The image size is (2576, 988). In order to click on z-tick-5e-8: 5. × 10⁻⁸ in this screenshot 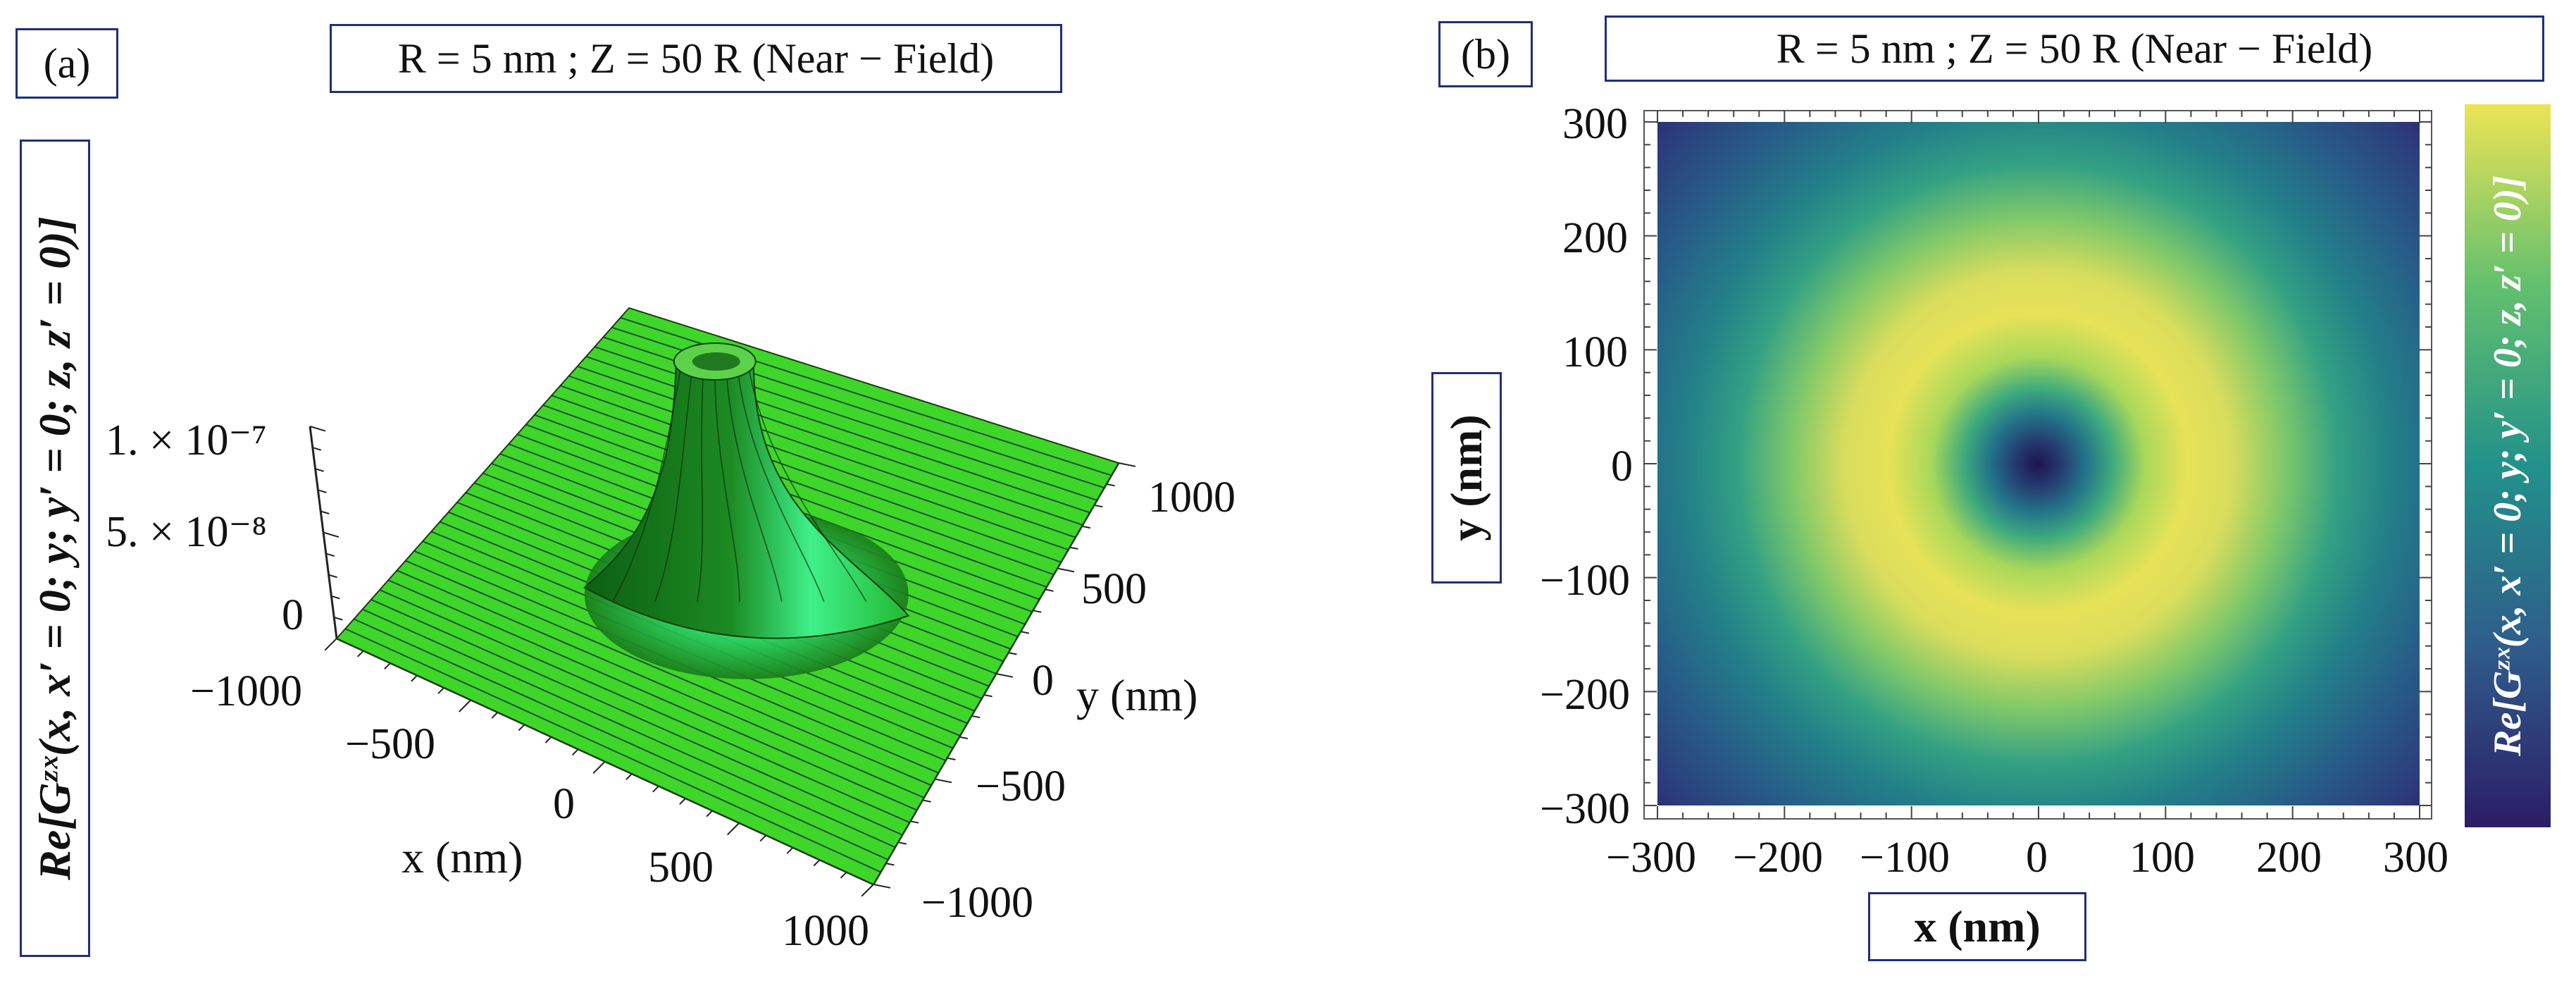, I will do `click(186, 532)`.